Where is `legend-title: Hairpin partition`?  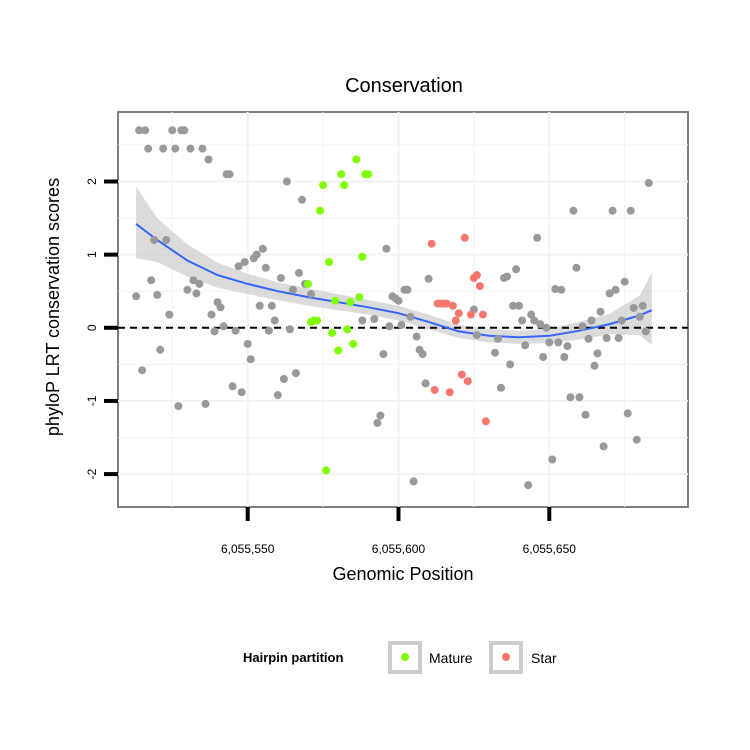 legend-title: Hairpin partition is located at coordinates (293, 657).